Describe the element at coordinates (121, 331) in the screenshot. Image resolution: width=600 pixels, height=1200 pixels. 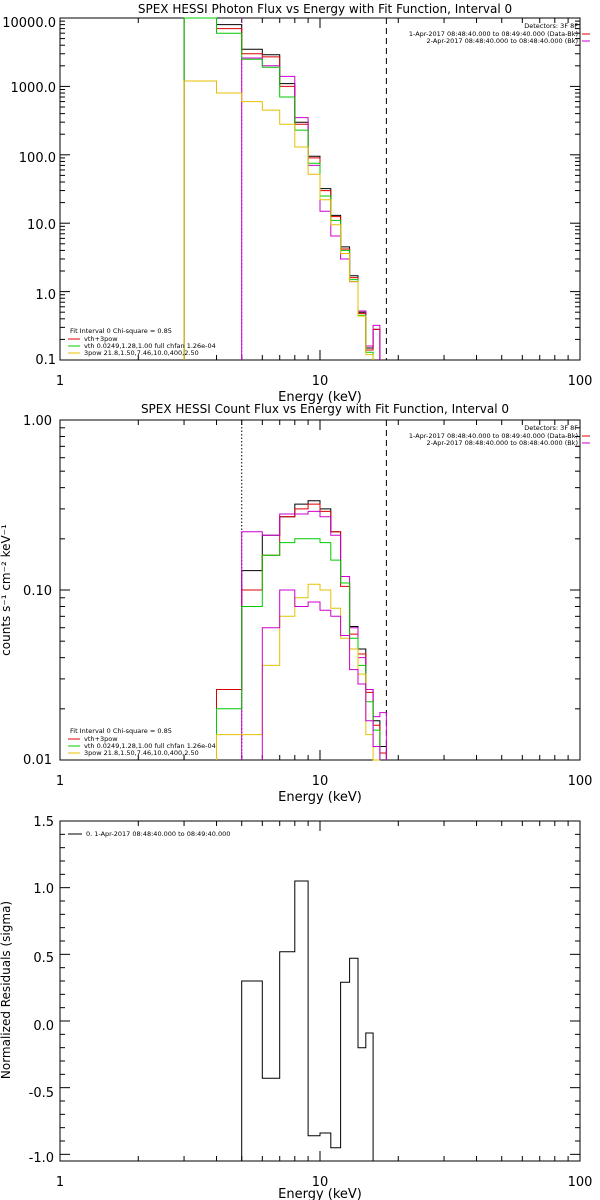
I see `photon-flux-fit-legend-title: Fit Interval 0 Chi-square = 0.85` at that location.